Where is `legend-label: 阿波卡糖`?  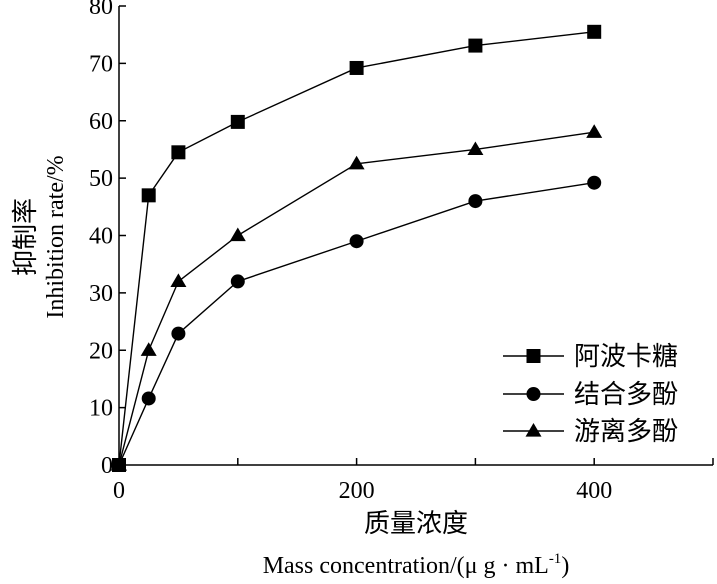
legend-label: 阿波卡糖 is located at coordinates (626, 356).